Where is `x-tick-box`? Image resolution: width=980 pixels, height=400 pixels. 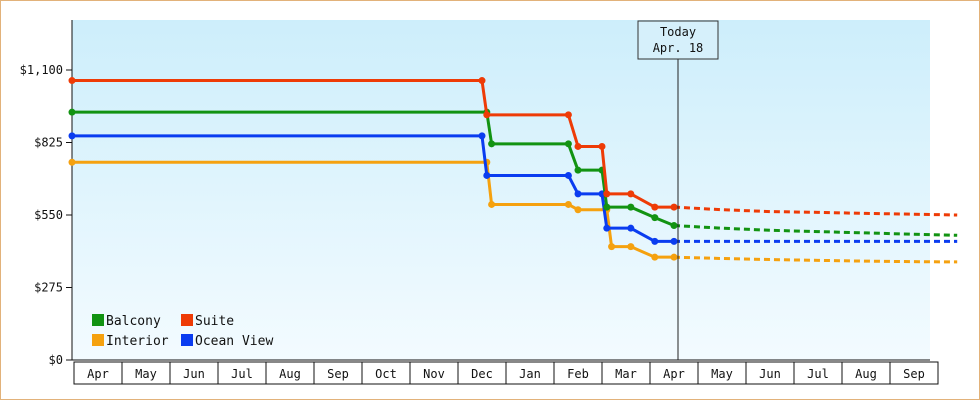
x-tick-box is located at coordinates (914, 373).